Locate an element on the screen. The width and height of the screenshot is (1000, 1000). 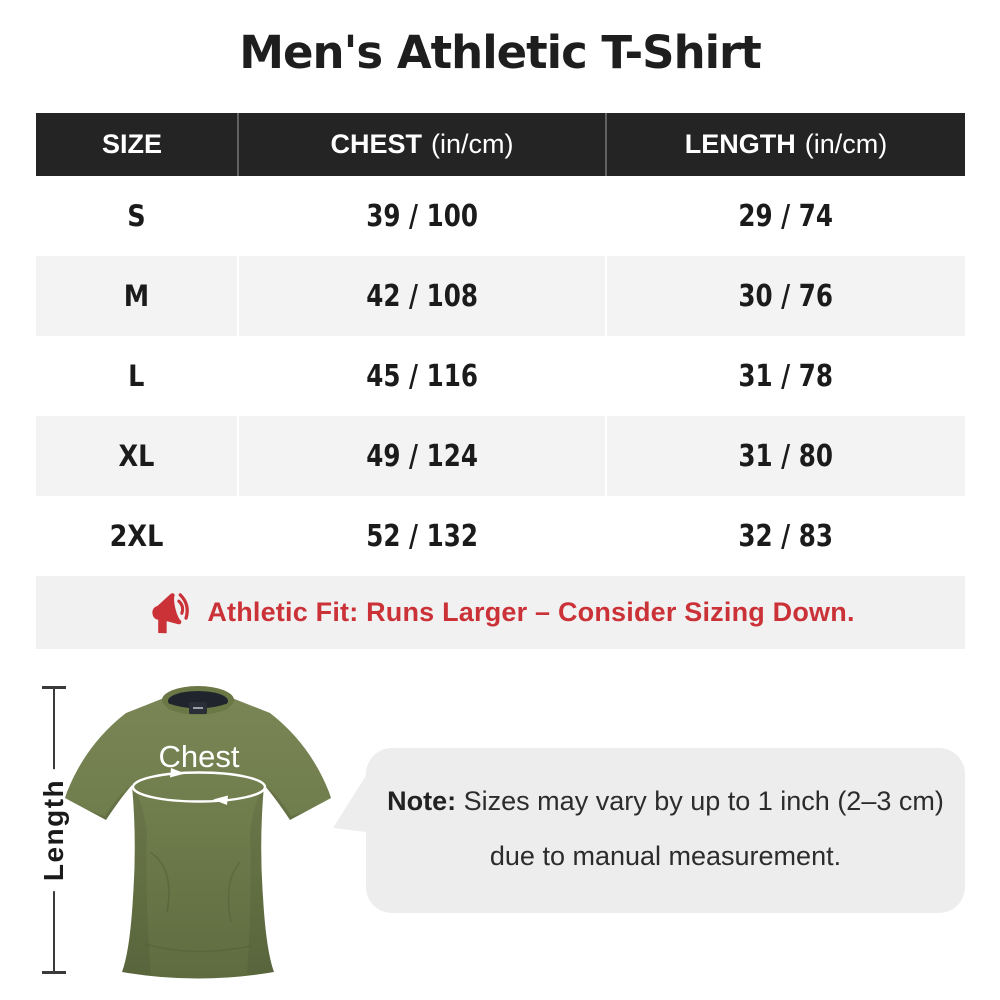
chest-measure-ellipse is located at coordinates (199, 787).